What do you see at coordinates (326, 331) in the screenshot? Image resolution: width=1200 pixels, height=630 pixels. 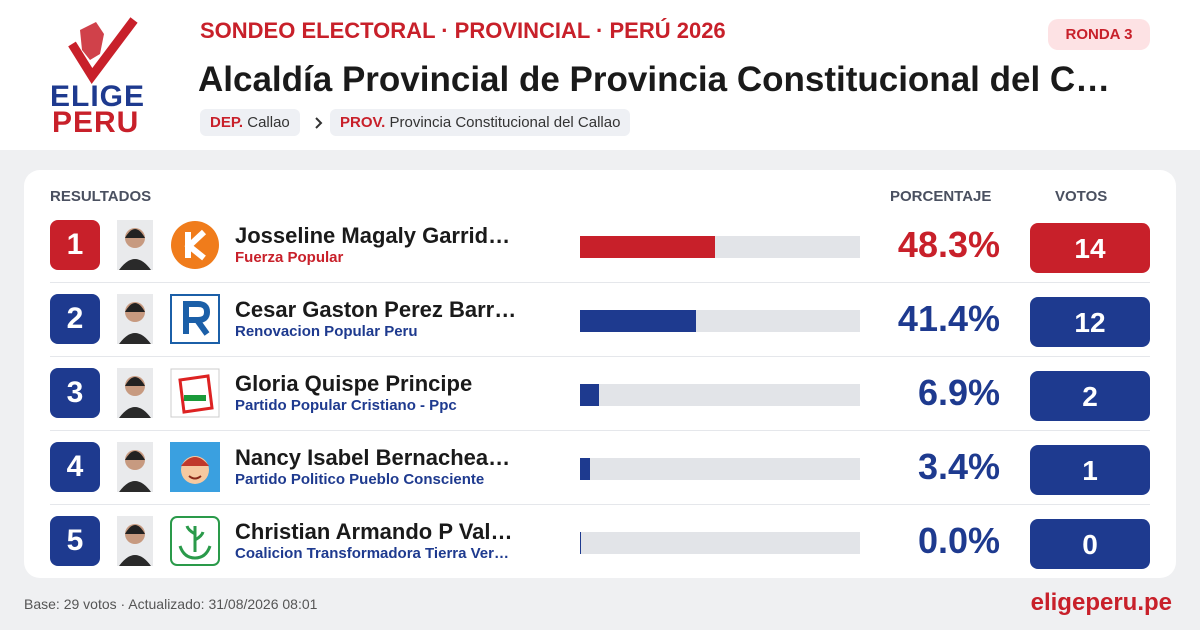 I see `party-name: Renovacion Popular Peru` at bounding box center [326, 331].